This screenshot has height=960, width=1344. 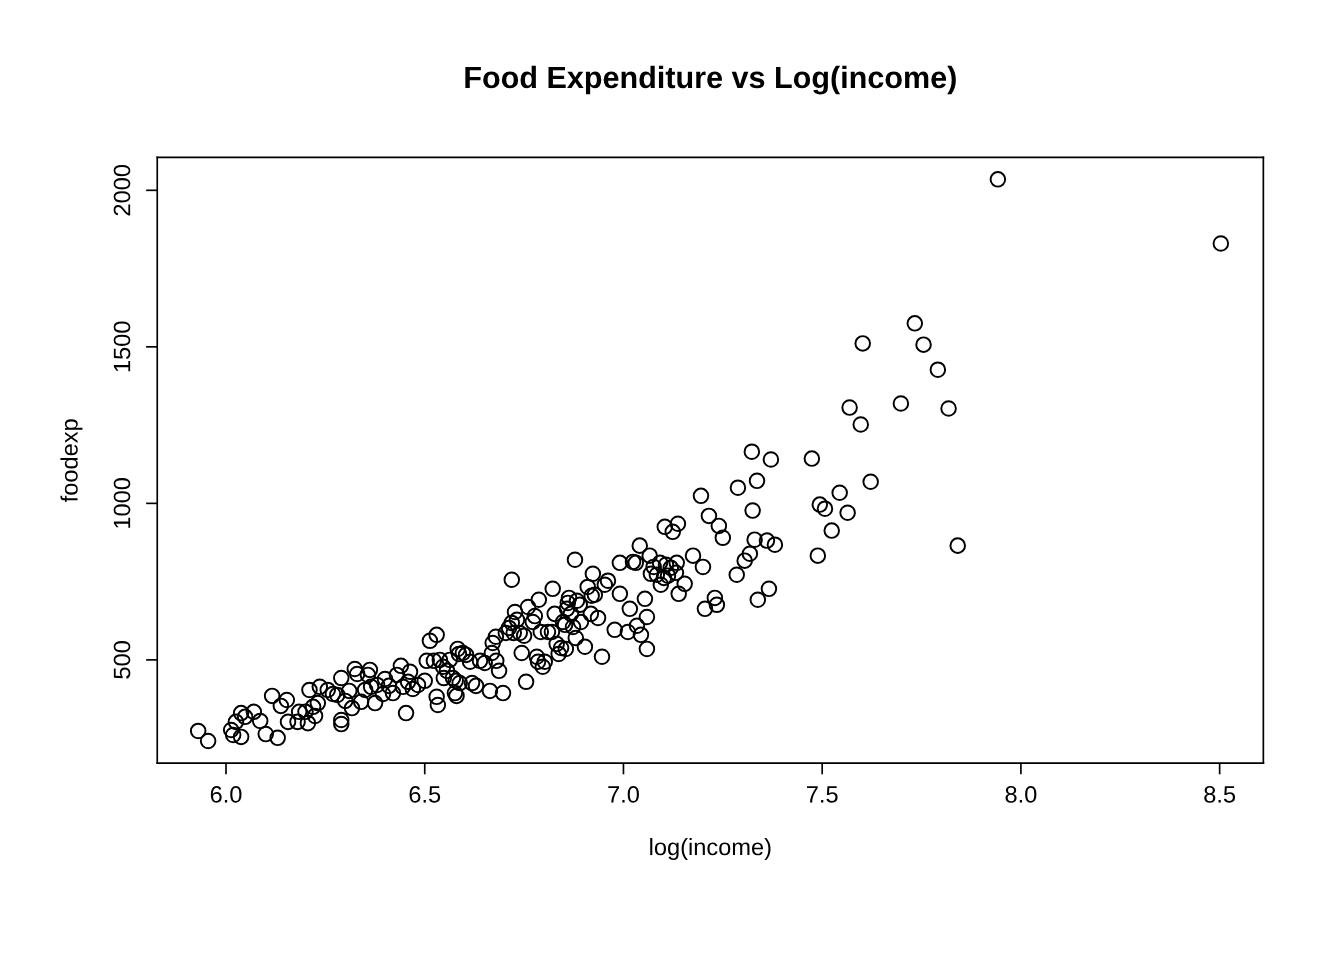 I want to click on y-tick-label: 500, so click(x=122, y=660).